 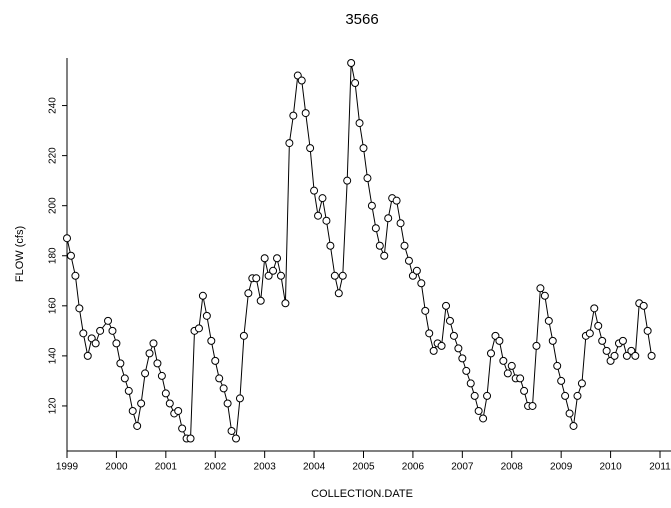 I want to click on x-tick-label: 2002, so click(x=215, y=467).